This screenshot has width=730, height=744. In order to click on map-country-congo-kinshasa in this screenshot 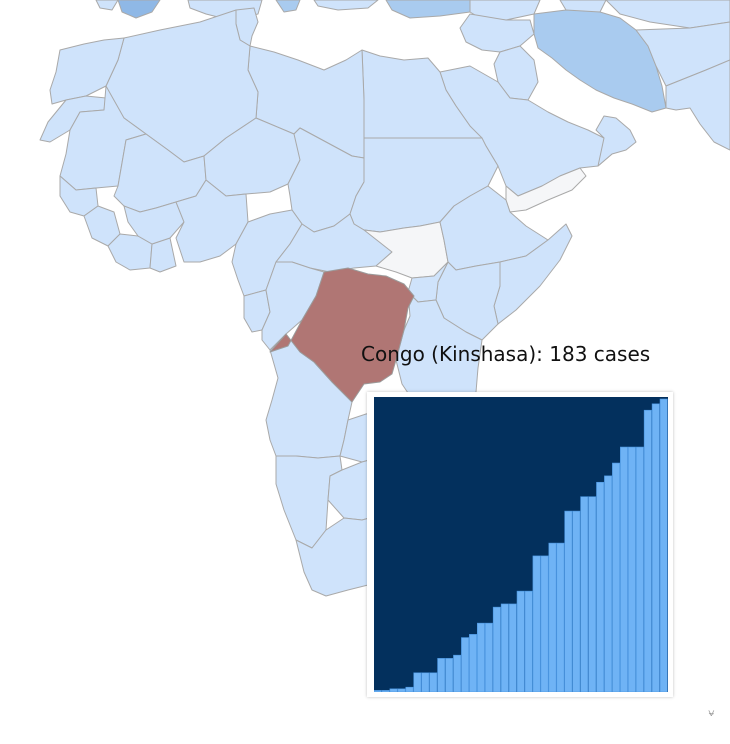, I will do `click(342, 335)`.